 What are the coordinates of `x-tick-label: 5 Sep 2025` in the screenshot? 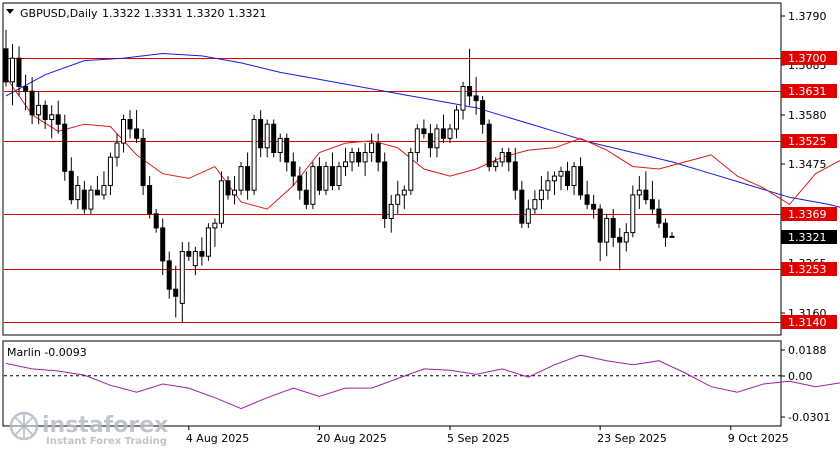 It's located at (478, 438).